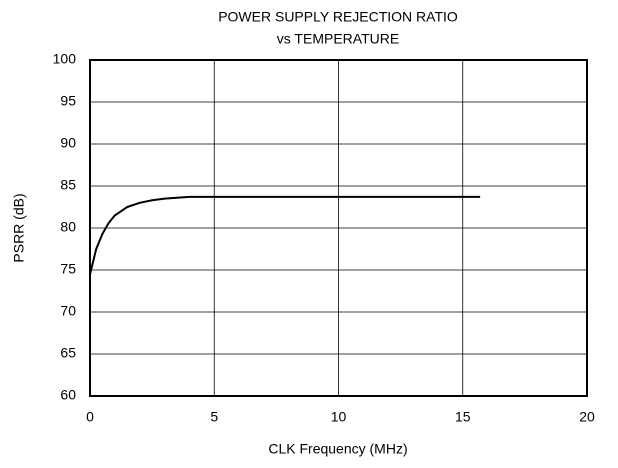  Describe the element at coordinates (338, 17) in the screenshot. I see `chart-title: POWER SUPPLY REJECTION RATIO` at that location.